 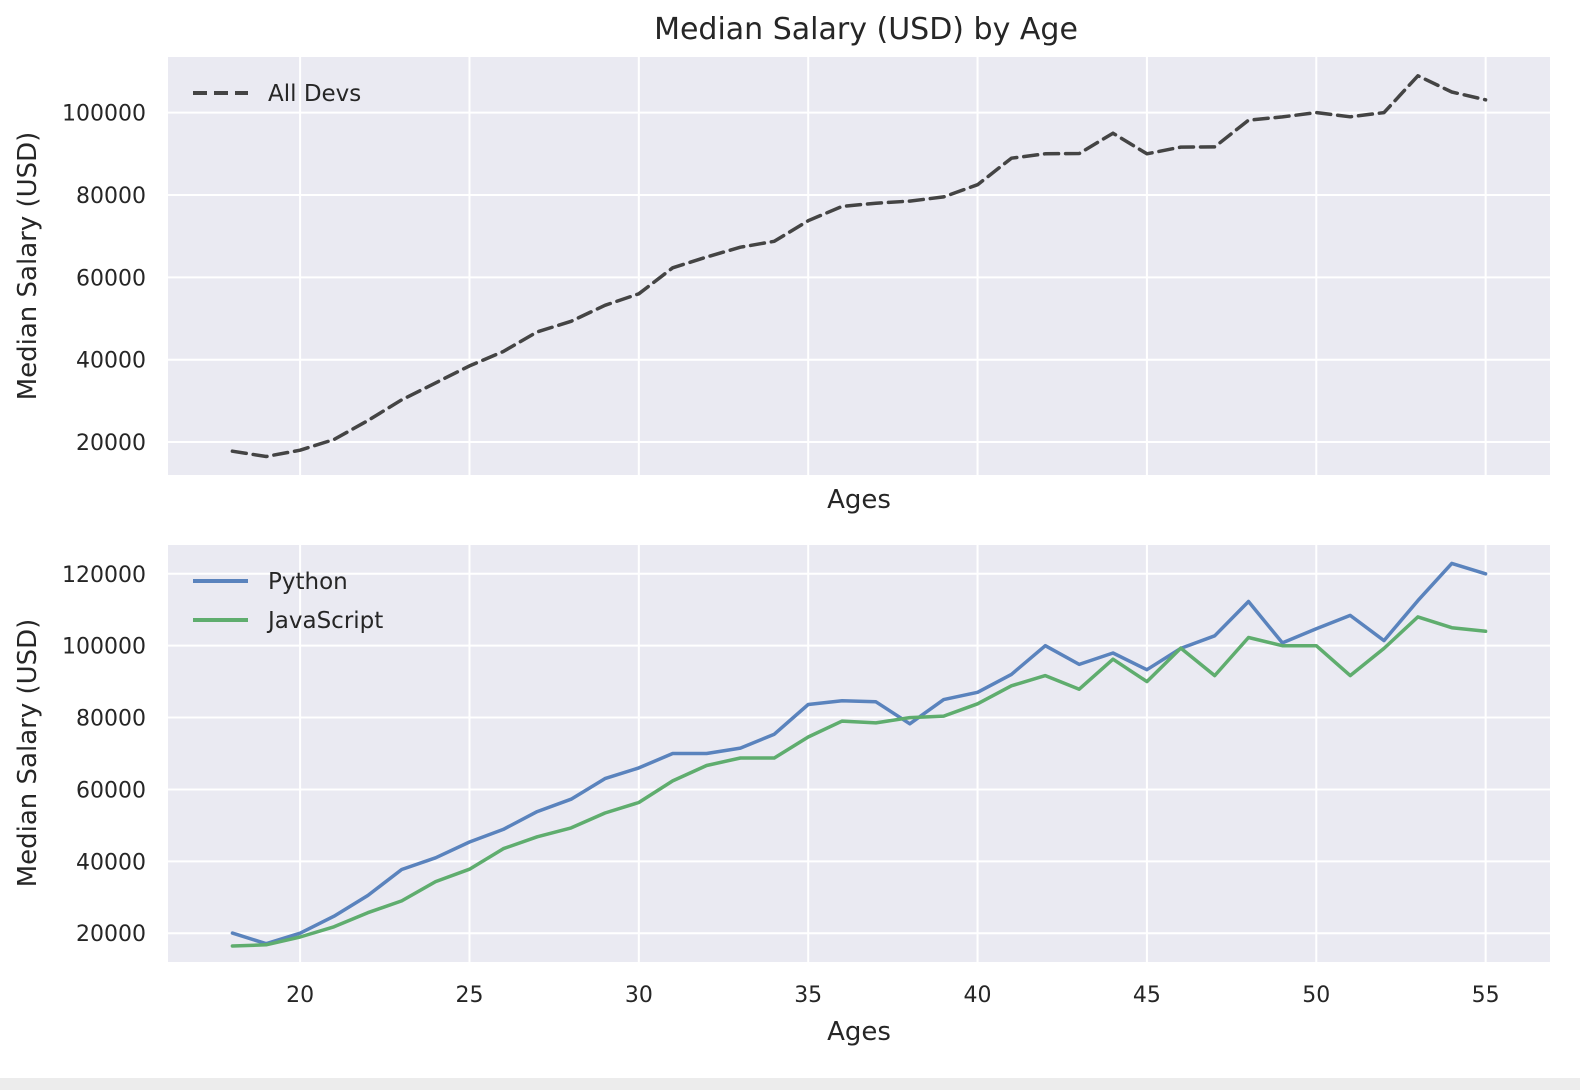 I want to click on x-tick-label: 55, so click(x=1486, y=995).